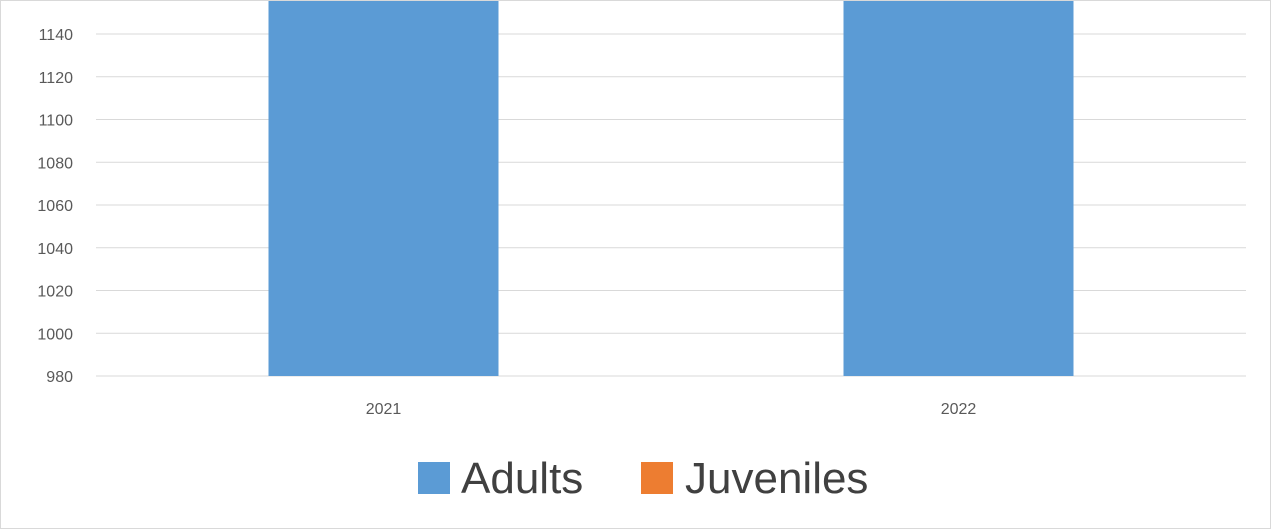 Image resolution: width=1271 pixels, height=530 pixels. I want to click on bar-adults-2022, so click(958, 188).